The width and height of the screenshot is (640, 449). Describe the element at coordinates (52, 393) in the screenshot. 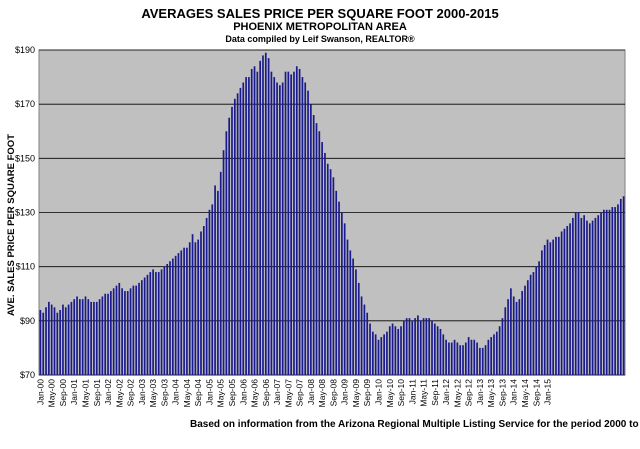

I see `x-tick-label: May-00` at that location.